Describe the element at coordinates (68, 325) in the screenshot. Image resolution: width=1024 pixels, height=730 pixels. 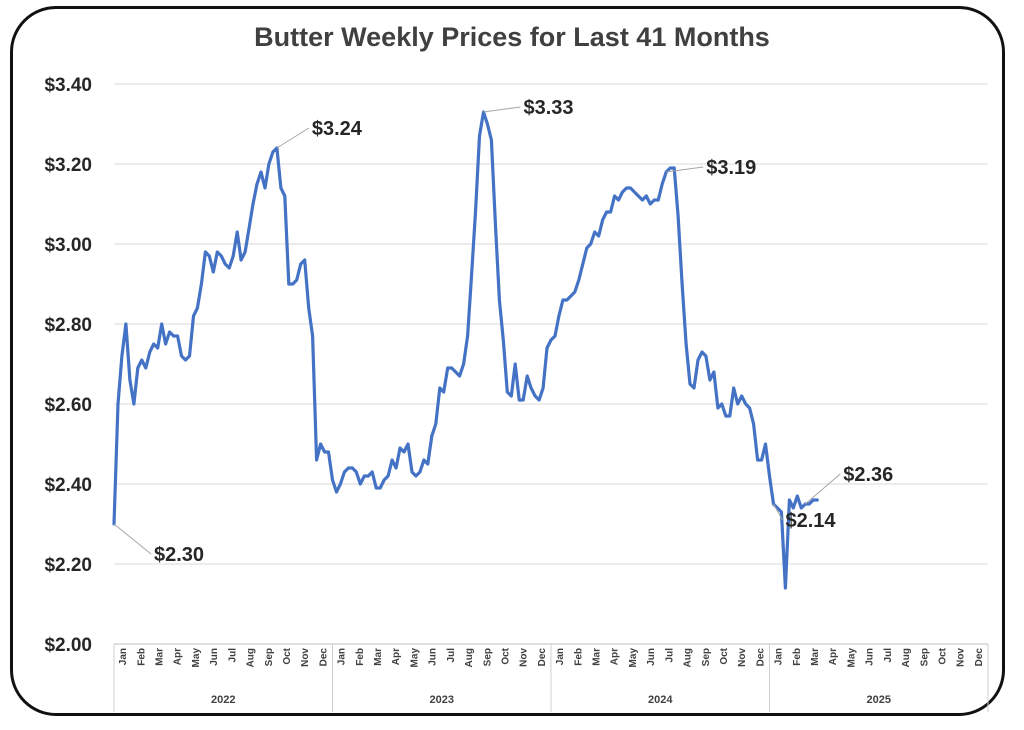
I see `y-tick-label: $2.80` at that location.